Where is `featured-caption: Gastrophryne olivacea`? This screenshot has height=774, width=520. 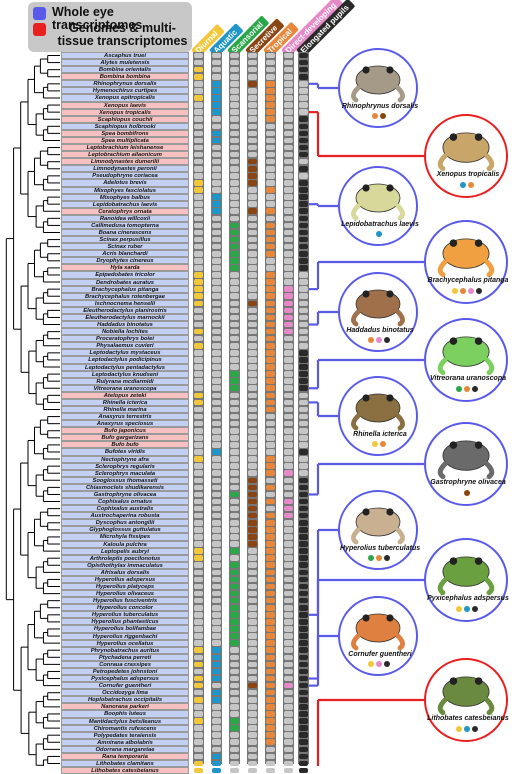 featured-caption: Gastrophryne olivacea is located at coordinates (468, 483).